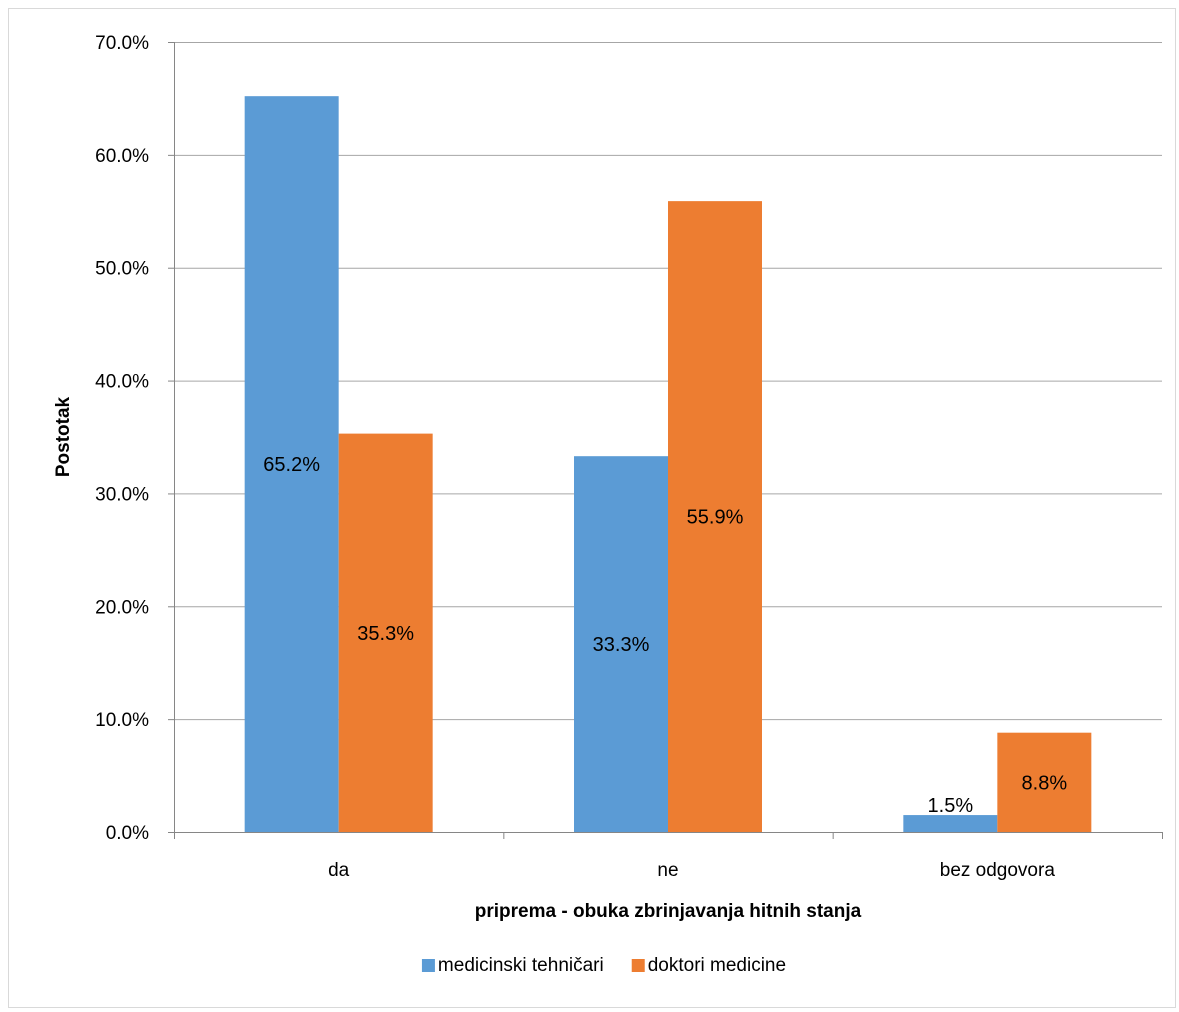 Image resolution: width=1179 pixels, height=1012 pixels. Describe the element at coordinates (998, 870) in the screenshot. I see `x-tick-label: bez odgovora` at that location.